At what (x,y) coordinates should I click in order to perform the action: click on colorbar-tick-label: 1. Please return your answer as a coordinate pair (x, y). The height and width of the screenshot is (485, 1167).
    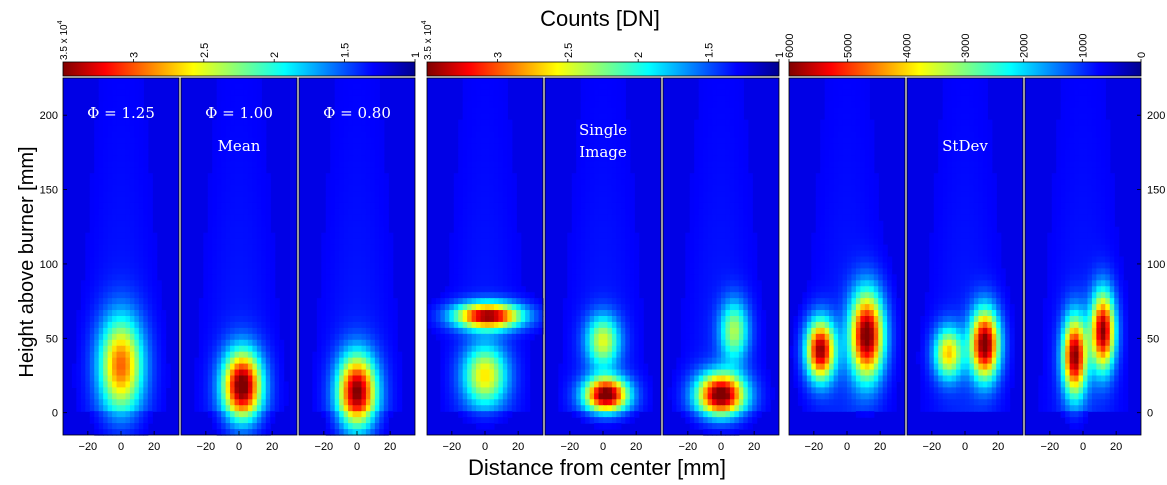
    Looking at the image, I should click on (780, 55).